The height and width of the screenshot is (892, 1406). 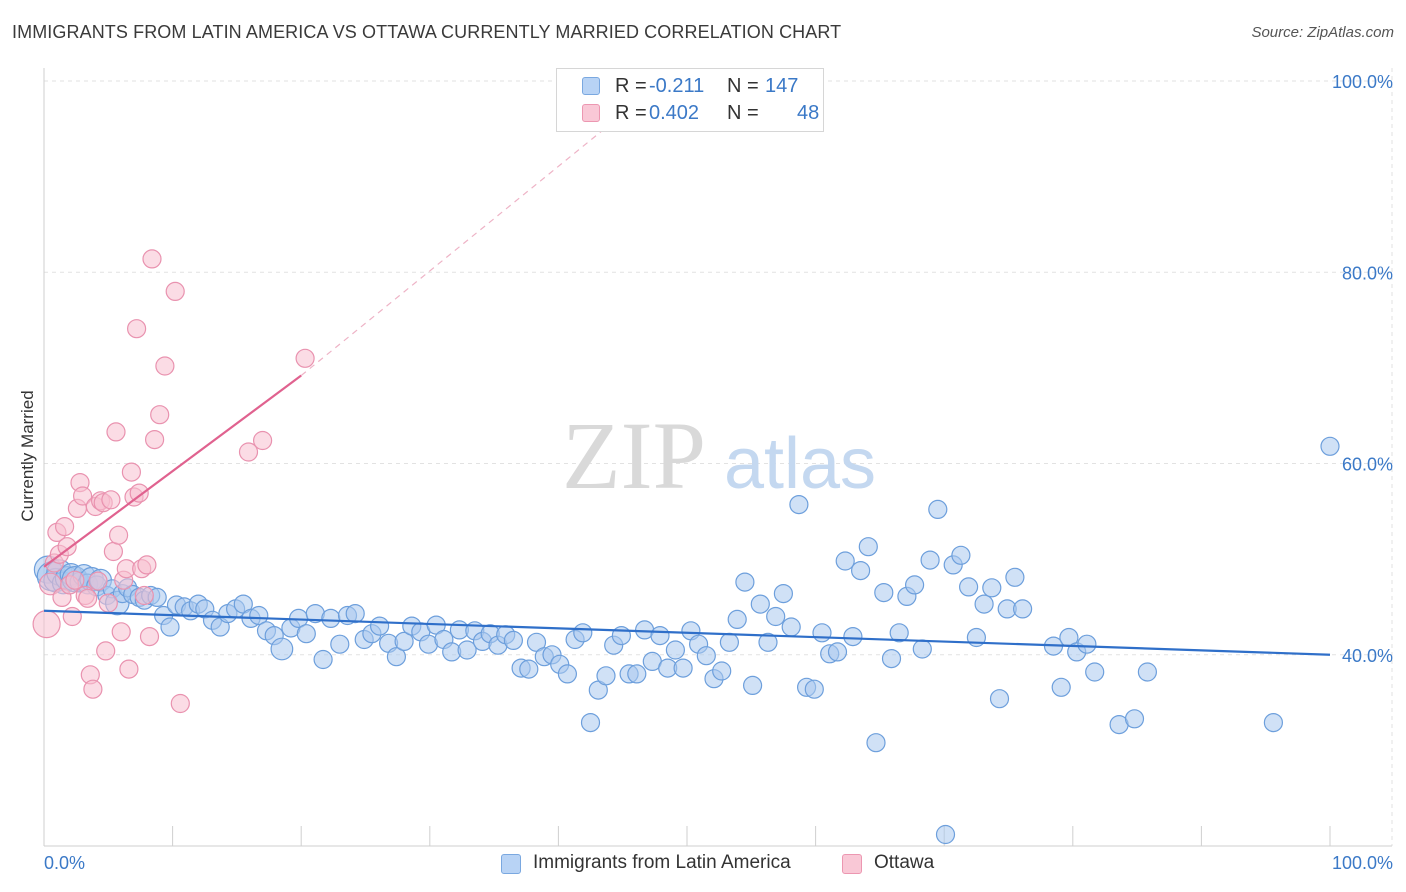 I want to click on legend-n-value: 147, so click(x=782, y=86).